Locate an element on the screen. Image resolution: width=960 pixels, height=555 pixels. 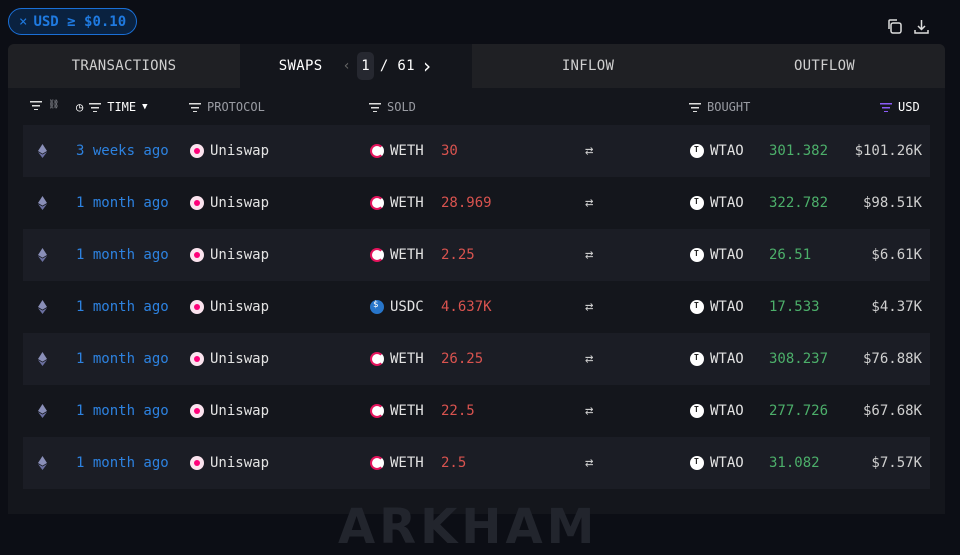
sold-token: USDC is located at coordinates (407, 307).